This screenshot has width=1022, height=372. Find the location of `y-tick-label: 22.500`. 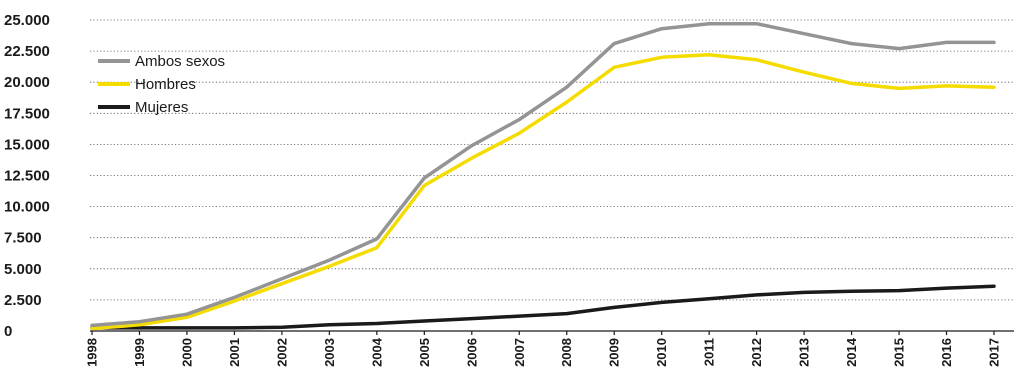

y-tick-label: 22.500 is located at coordinates (27, 51).